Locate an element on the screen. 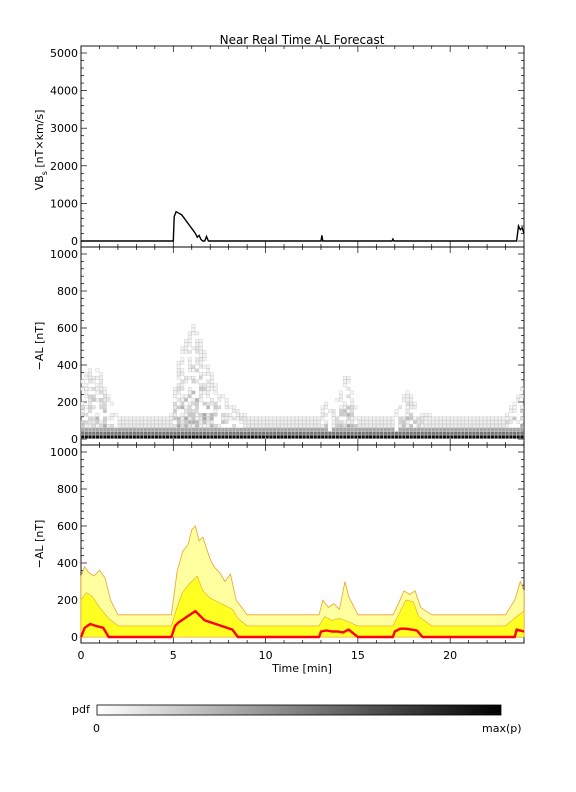 The height and width of the screenshot is (792, 576). median-line is located at coordinates (302, 624).